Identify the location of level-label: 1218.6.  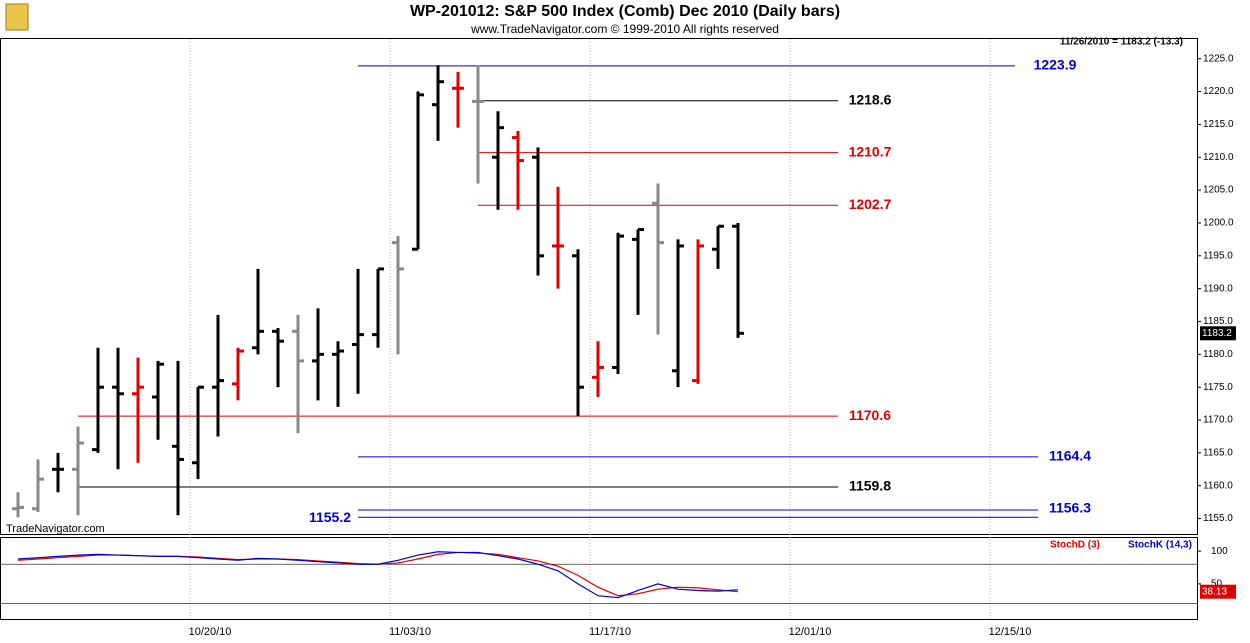
(870, 99).